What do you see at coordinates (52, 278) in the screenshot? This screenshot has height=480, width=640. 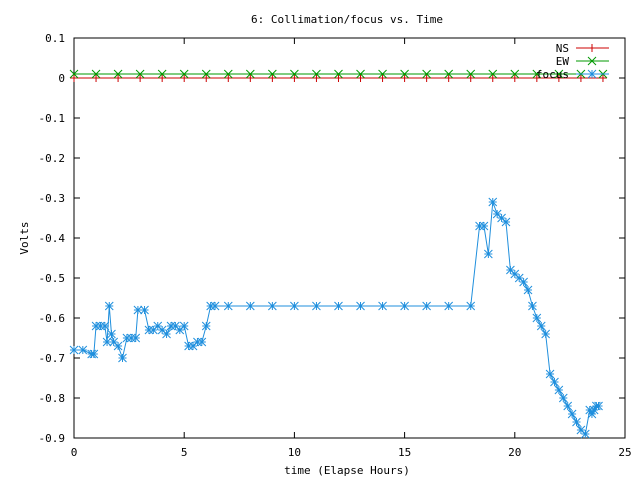 I see `y-tick-label: -0.5` at bounding box center [52, 278].